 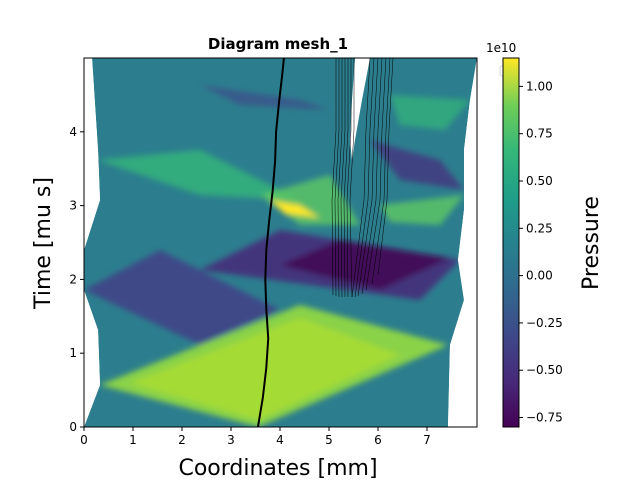 What do you see at coordinates (84, 440) in the screenshot?
I see `x-tick-label: 0` at bounding box center [84, 440].